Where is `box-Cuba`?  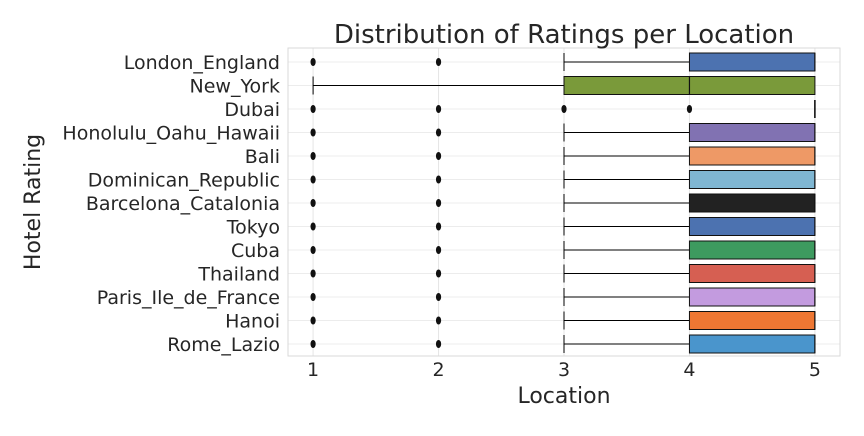 box-Cuba is located at coordinates (563, 250).